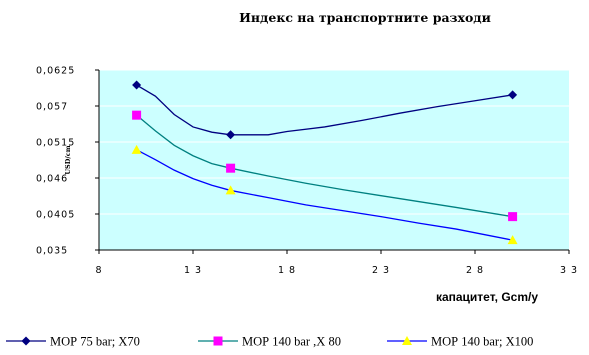 This screenshot has width=589, height=355. What do you see at coordinates (95, 342) in the screenshot?
I see `legend-label: МОР 75 bar; X70` at bounding box center [95, 342].